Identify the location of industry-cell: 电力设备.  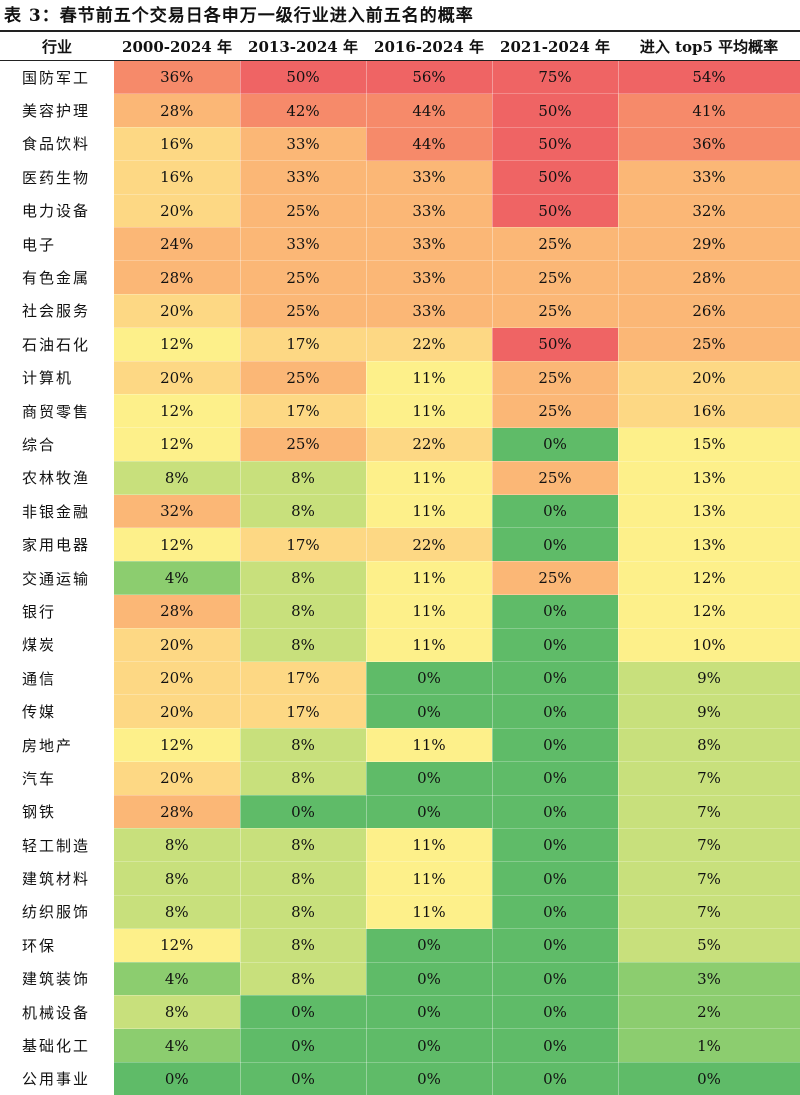
(57, 210).